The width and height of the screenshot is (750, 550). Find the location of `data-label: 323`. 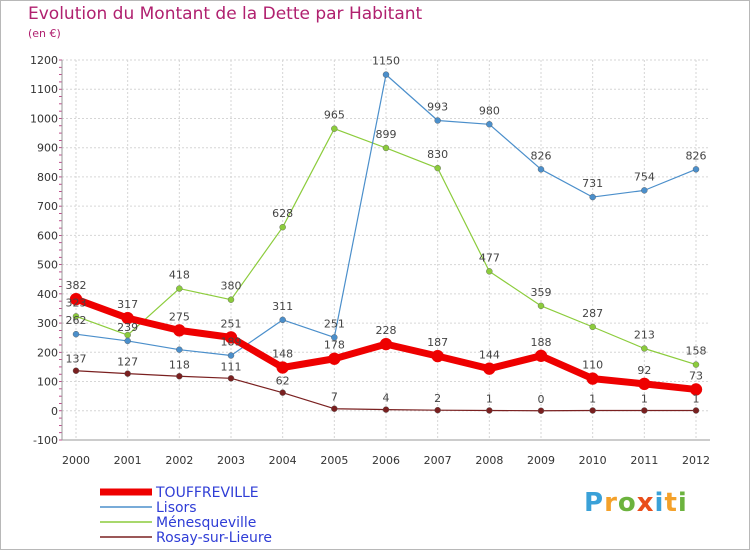

data-label: 323 is located at coordinates (76, 302).